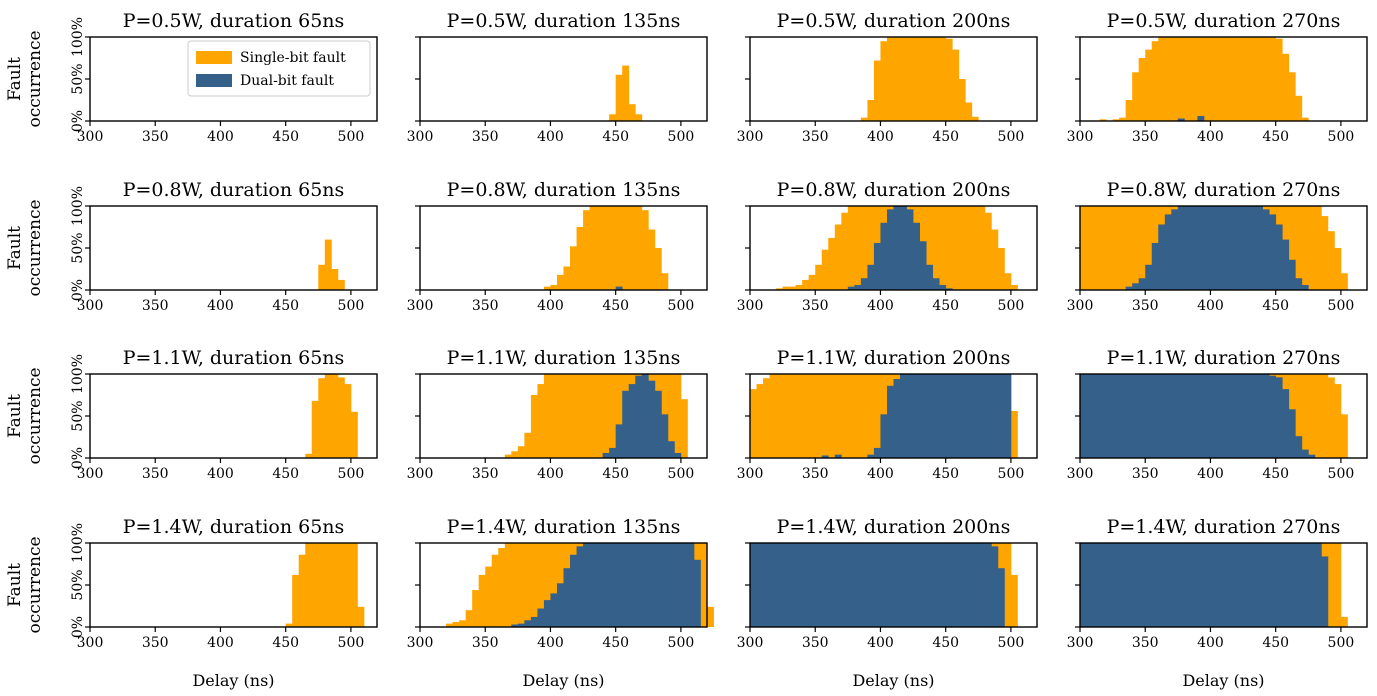 This screenshot has height=696, width=1377. Describe the element at coordinates (234, 190) in the screenshot. I see `panel-title: P=0.8W, duration 65ns` at that location.